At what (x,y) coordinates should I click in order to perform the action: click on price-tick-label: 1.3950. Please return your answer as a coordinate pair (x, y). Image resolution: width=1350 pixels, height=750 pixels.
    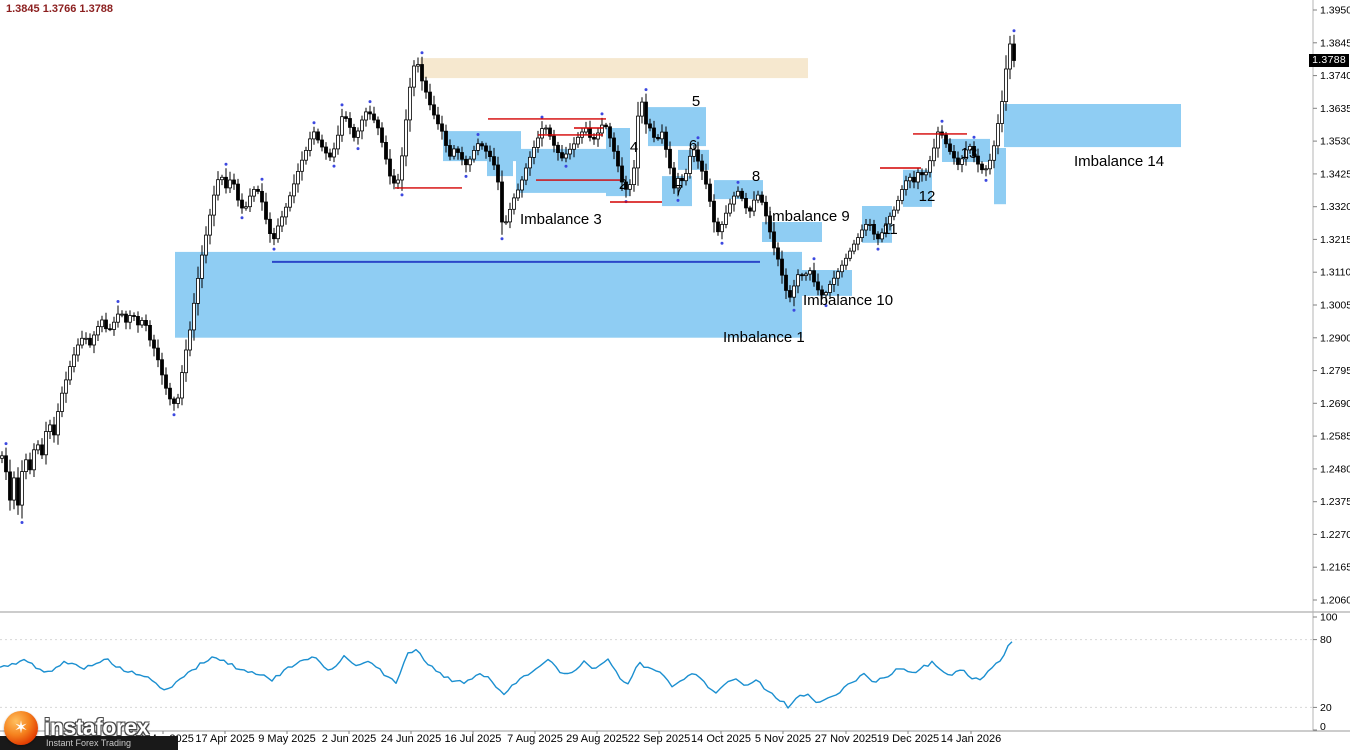
    Looking at the image, I should click on (1335, 11).